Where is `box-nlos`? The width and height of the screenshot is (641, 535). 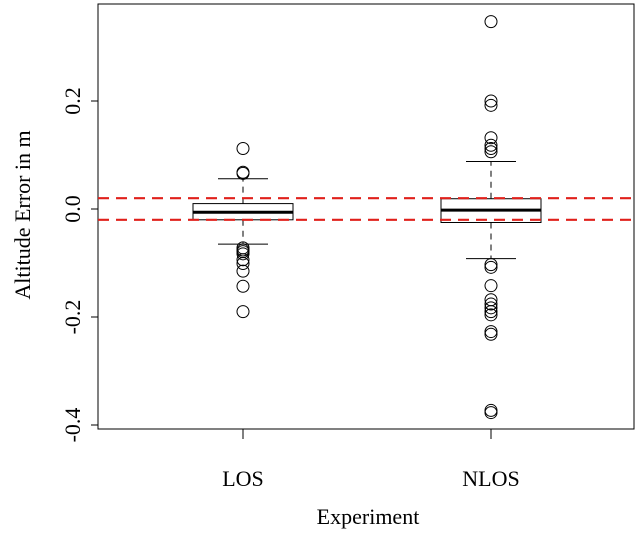
box-nlos is located at coordinates (491, 217).